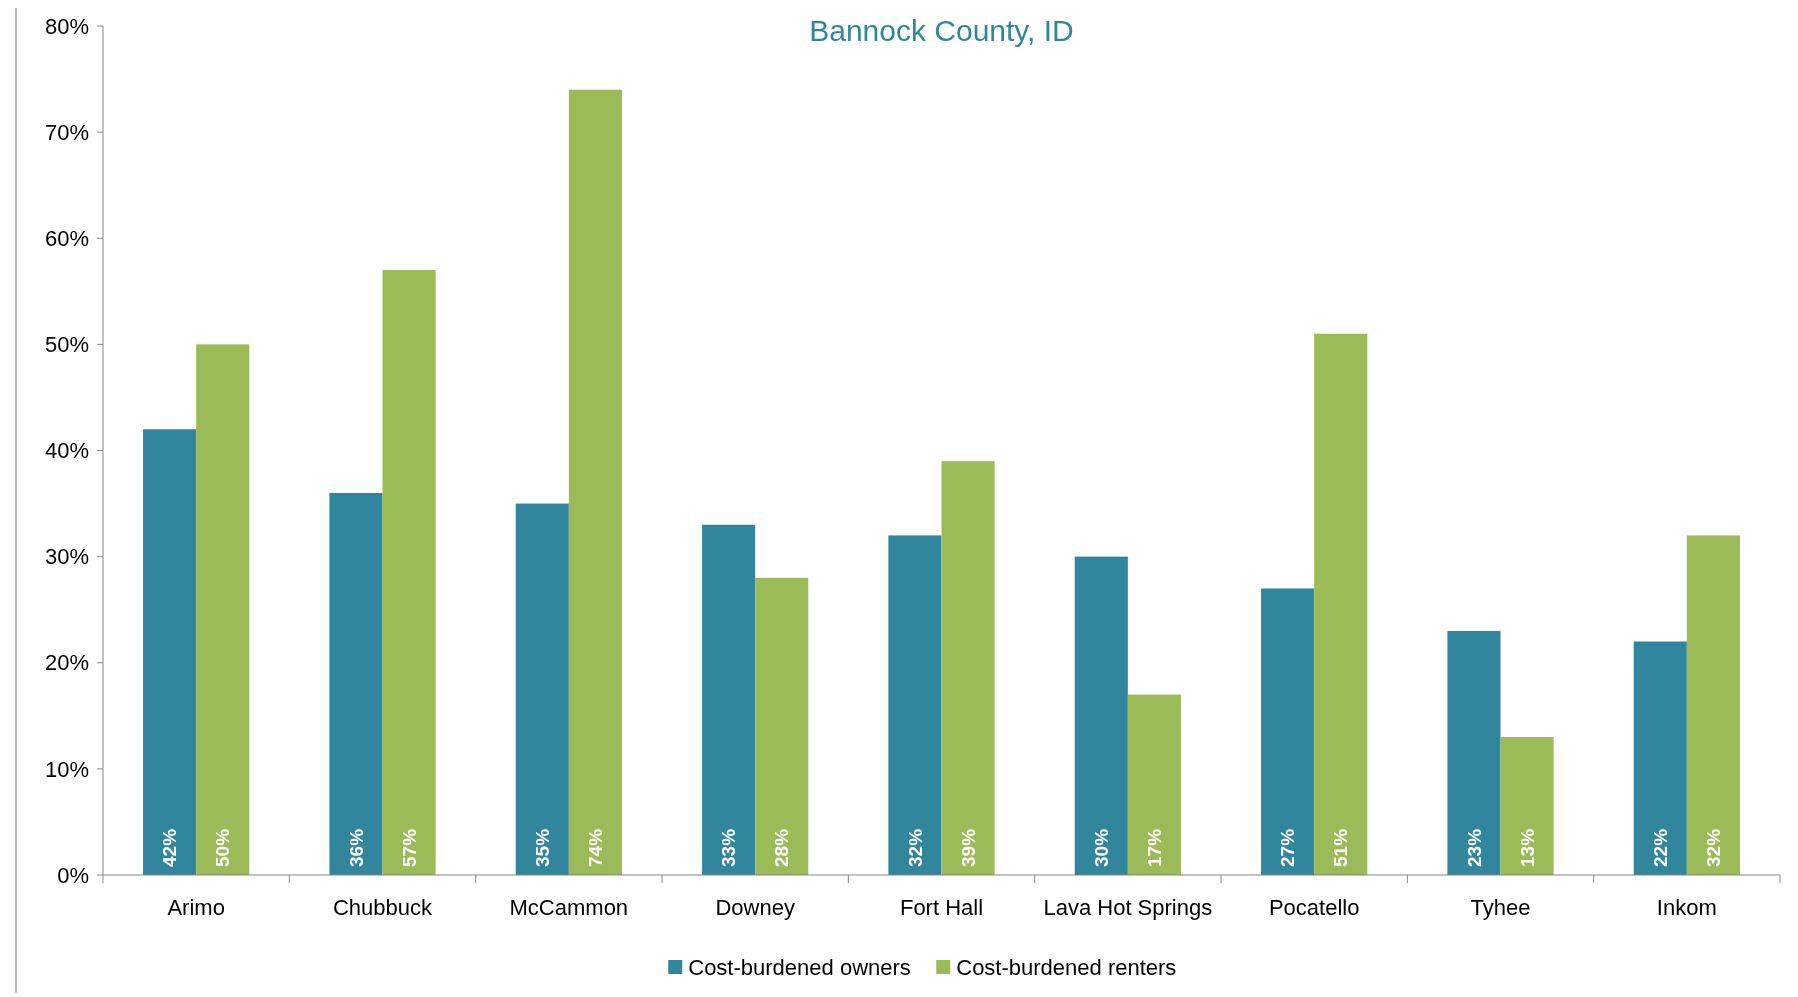 The width and height of the screenshot is (1798, 997). What do you see at coordinates (542, 847) in the screenshot?
I see `data-label: 35%` at bounding box center [542, 847].